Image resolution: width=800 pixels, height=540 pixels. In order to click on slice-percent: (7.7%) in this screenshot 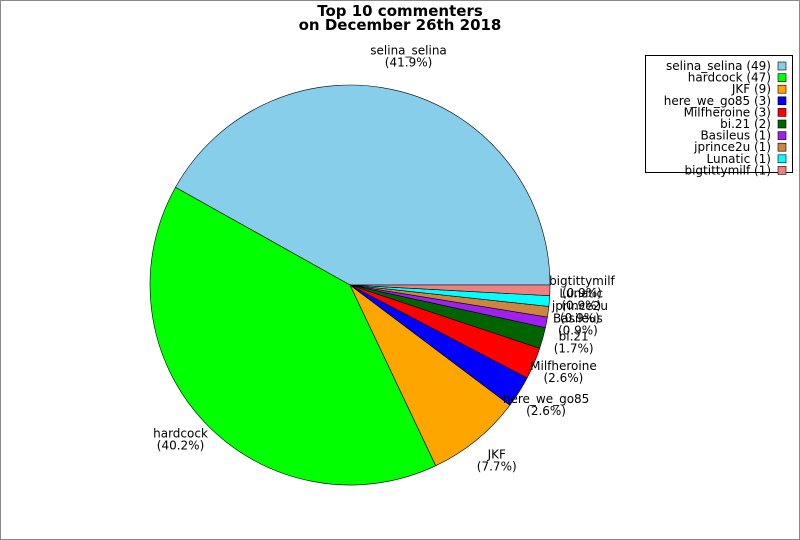, I will do `click(497, 467)`.